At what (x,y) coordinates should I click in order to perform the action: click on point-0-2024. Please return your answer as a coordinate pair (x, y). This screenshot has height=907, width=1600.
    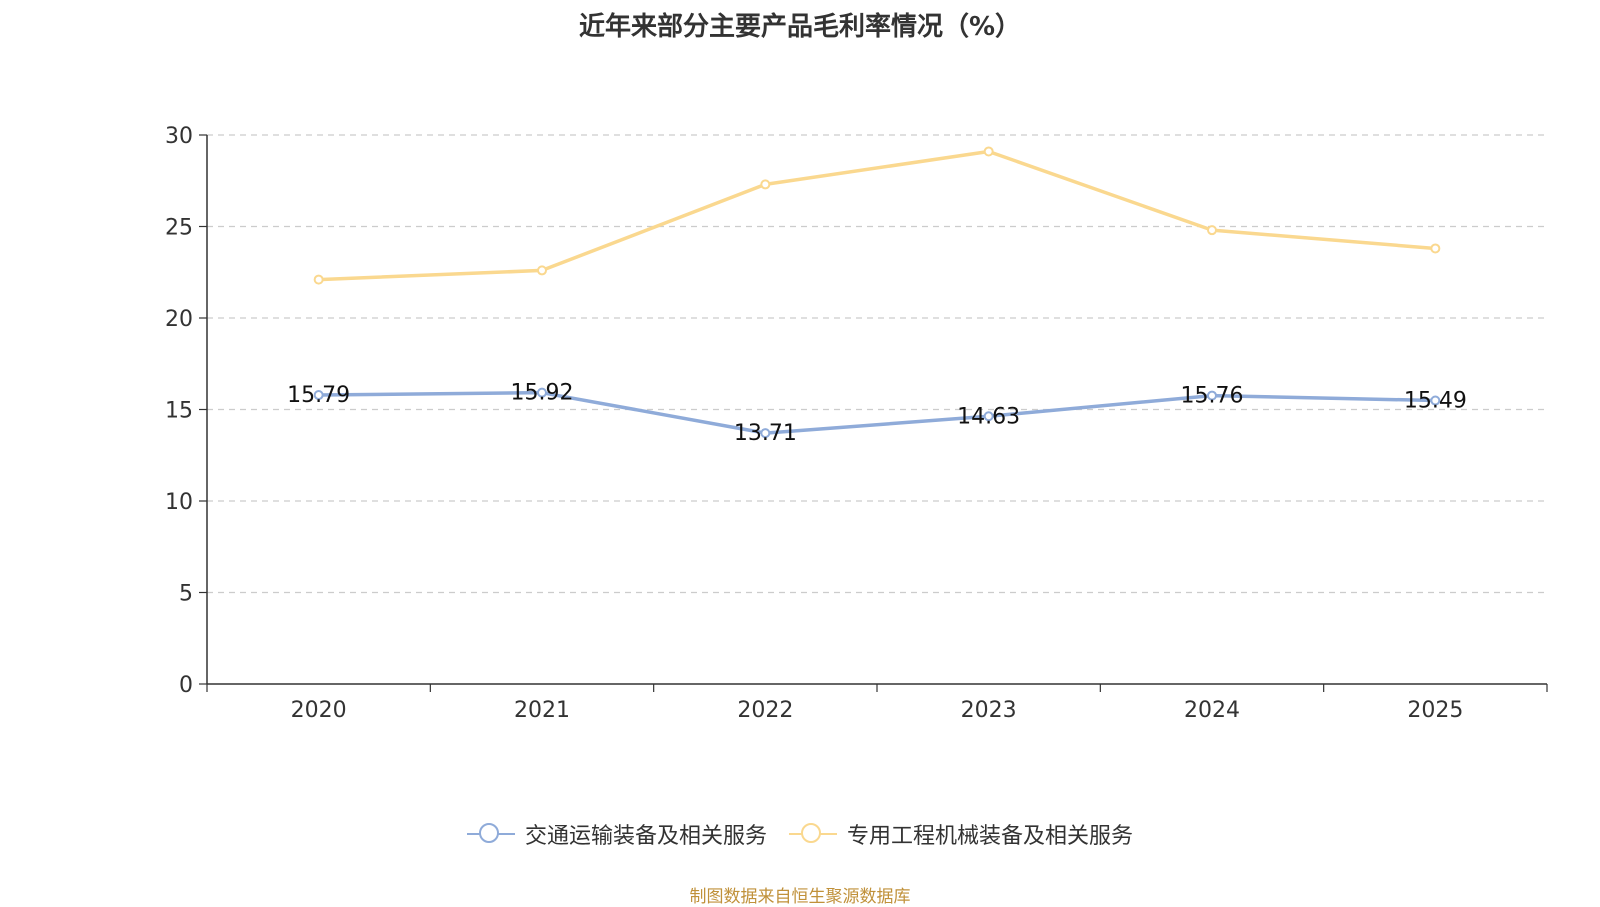
    Looking at the image, I should click on (1212, 395).